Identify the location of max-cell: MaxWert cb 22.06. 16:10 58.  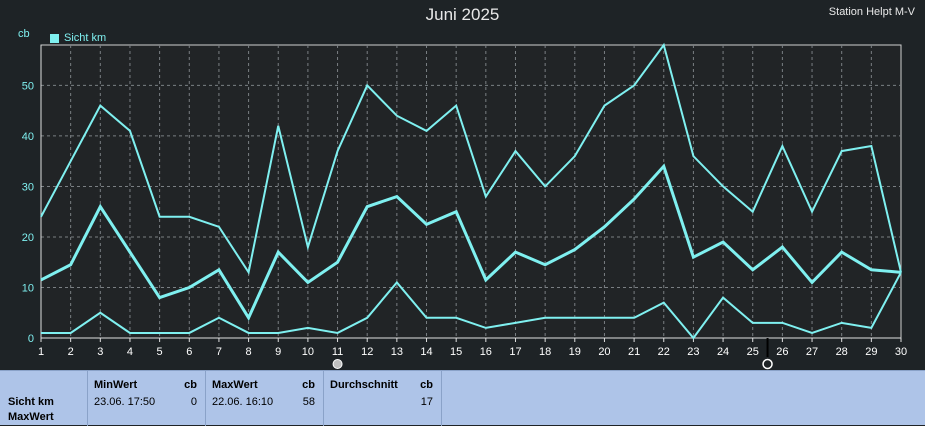
(265, 398).